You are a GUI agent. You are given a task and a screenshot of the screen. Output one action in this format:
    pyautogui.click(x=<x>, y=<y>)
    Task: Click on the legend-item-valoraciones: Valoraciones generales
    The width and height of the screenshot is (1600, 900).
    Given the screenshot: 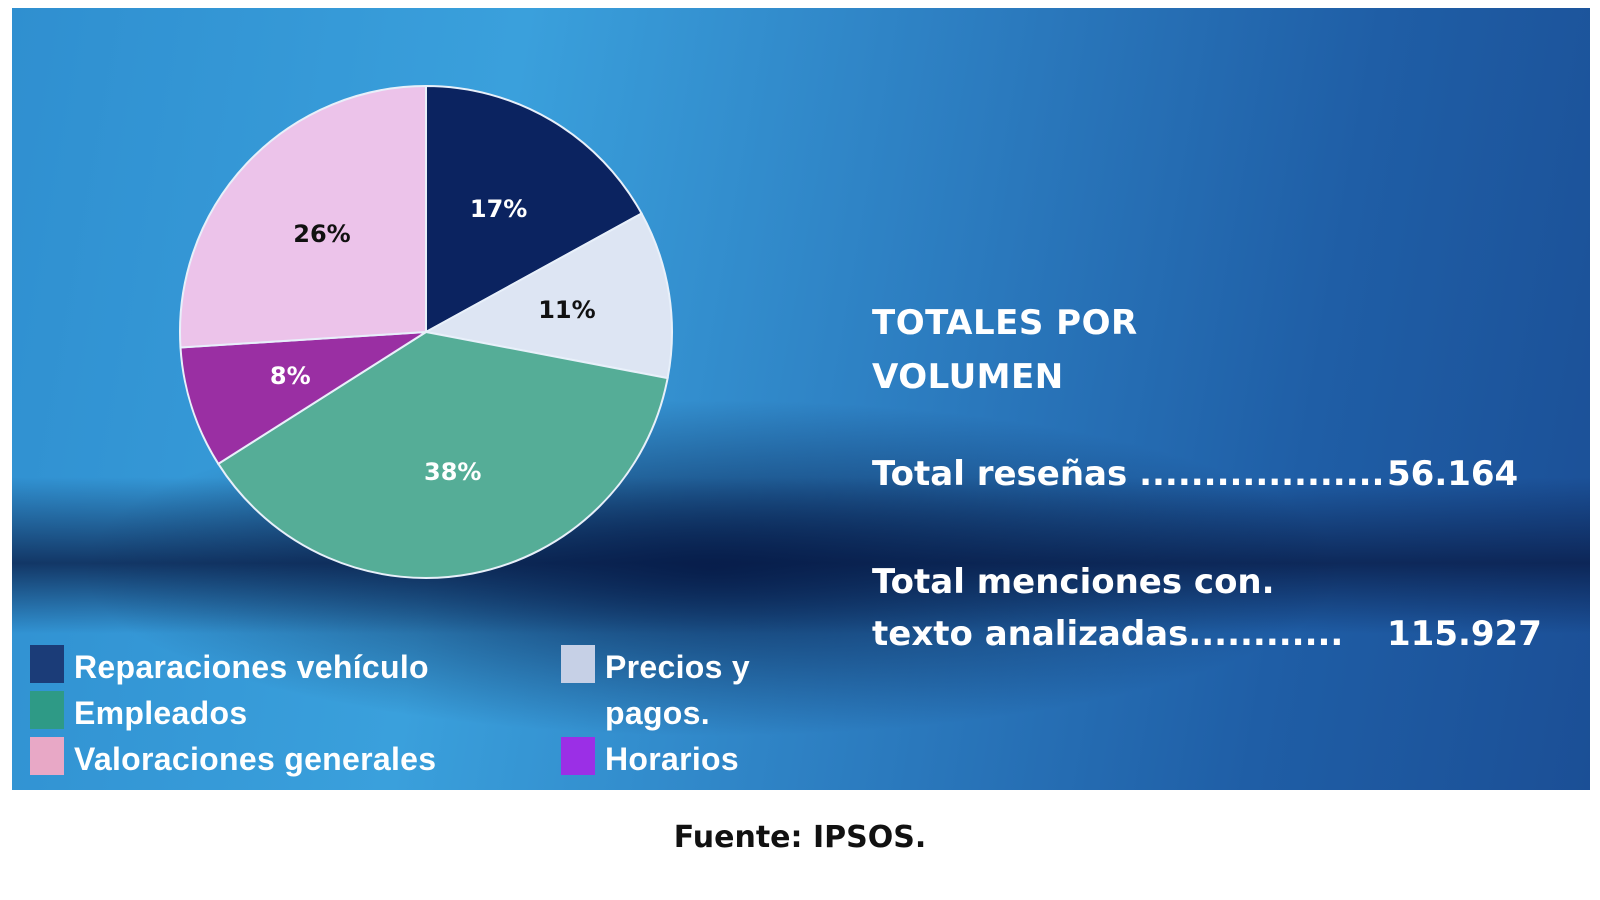 What is the action you would take?
    pyautogui.click(x=233, y=759)
    